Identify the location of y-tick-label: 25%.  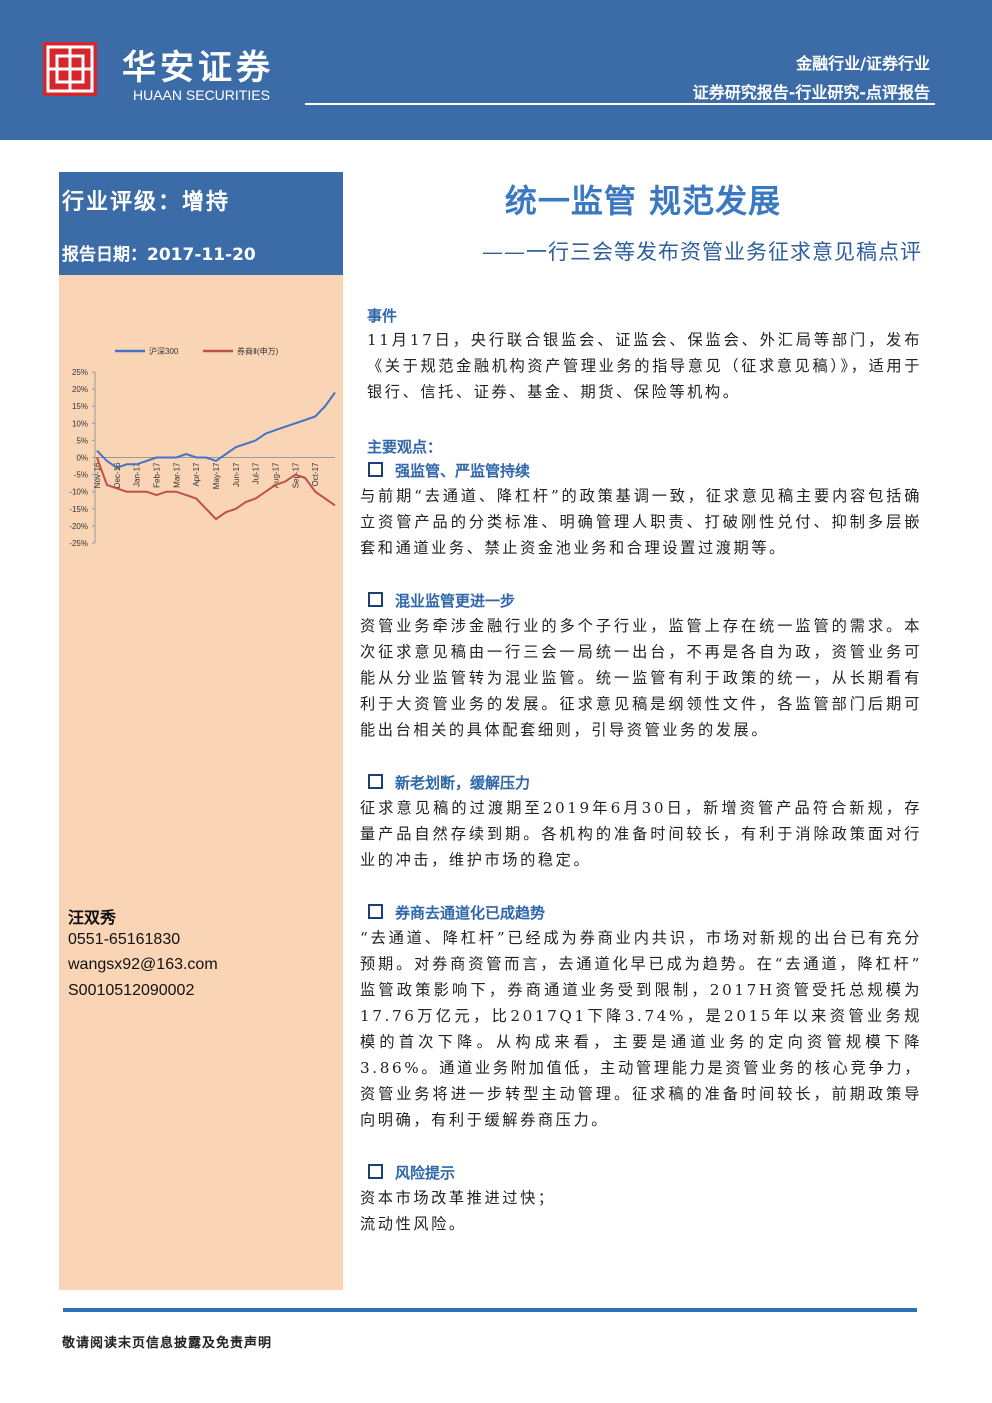
(80, 372).